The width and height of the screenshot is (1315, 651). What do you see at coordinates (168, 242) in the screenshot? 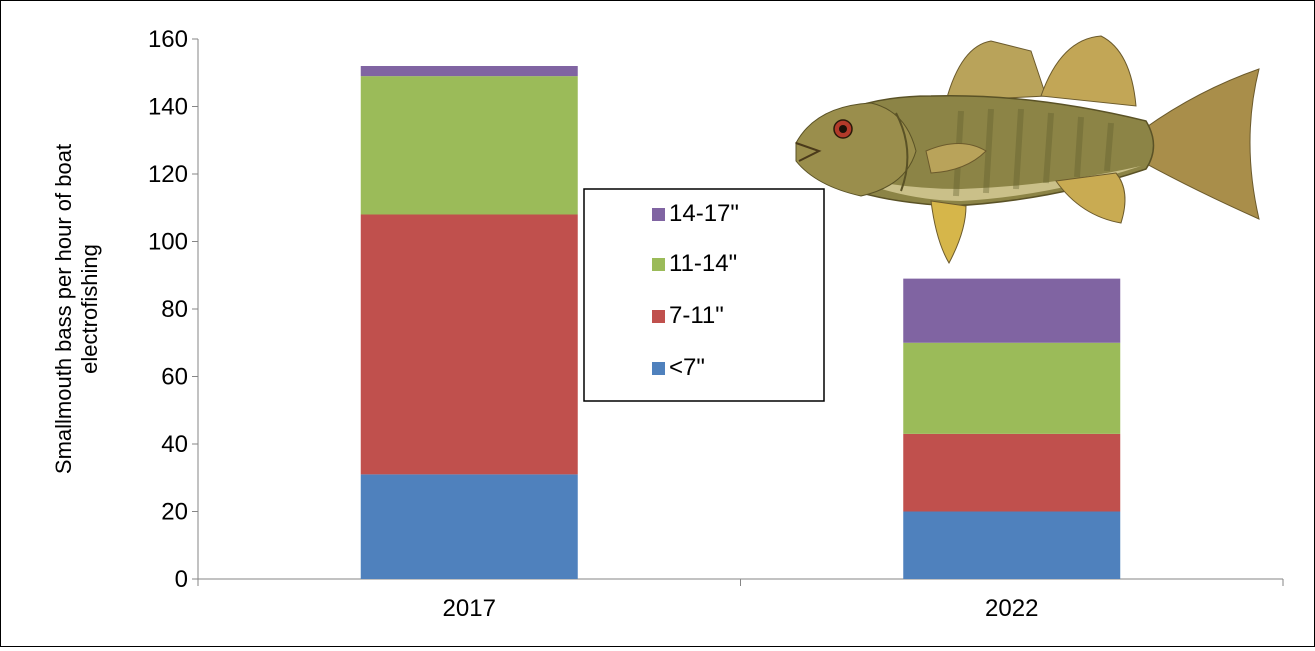
I see `y-tick-label: 100` at bounding box center [168, 242].